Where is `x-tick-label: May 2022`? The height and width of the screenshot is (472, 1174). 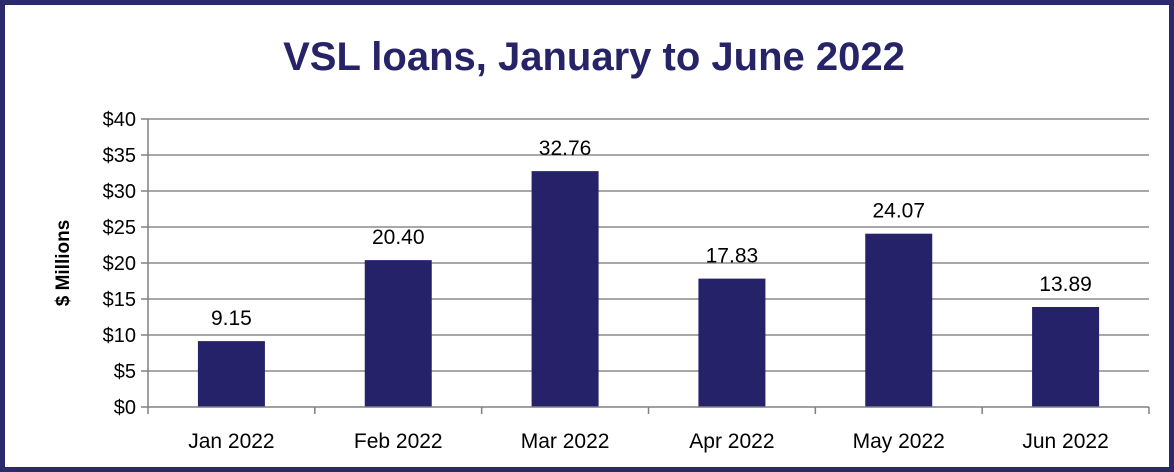 x-tick-label: May 2022 is located at coordinates (899, 441).